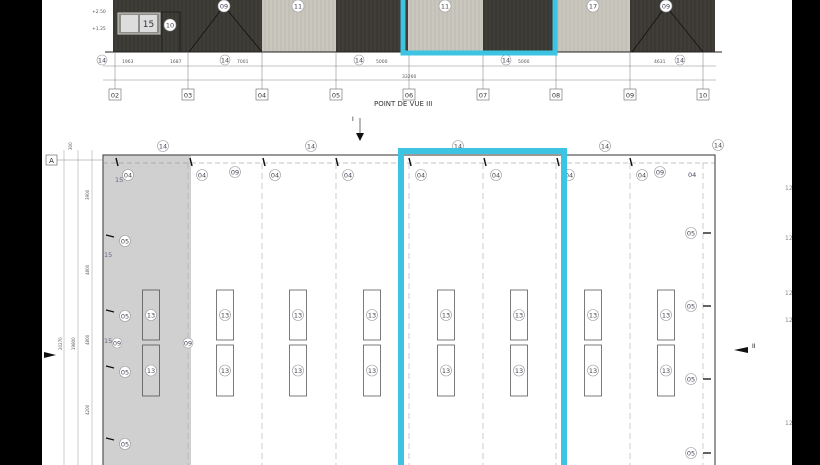 The height and width of the screenshot is (465, 820). What do you see at coordinates (176, 62) in the screenshot?
I see `dimension-label: 1687` at bounding box center [176, 62].